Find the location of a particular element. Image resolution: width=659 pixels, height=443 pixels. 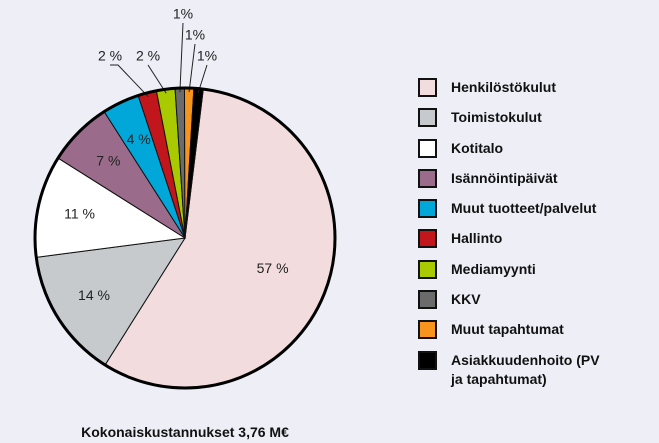

legend-label: Toimistokulut is located at coordinates (496, 117).